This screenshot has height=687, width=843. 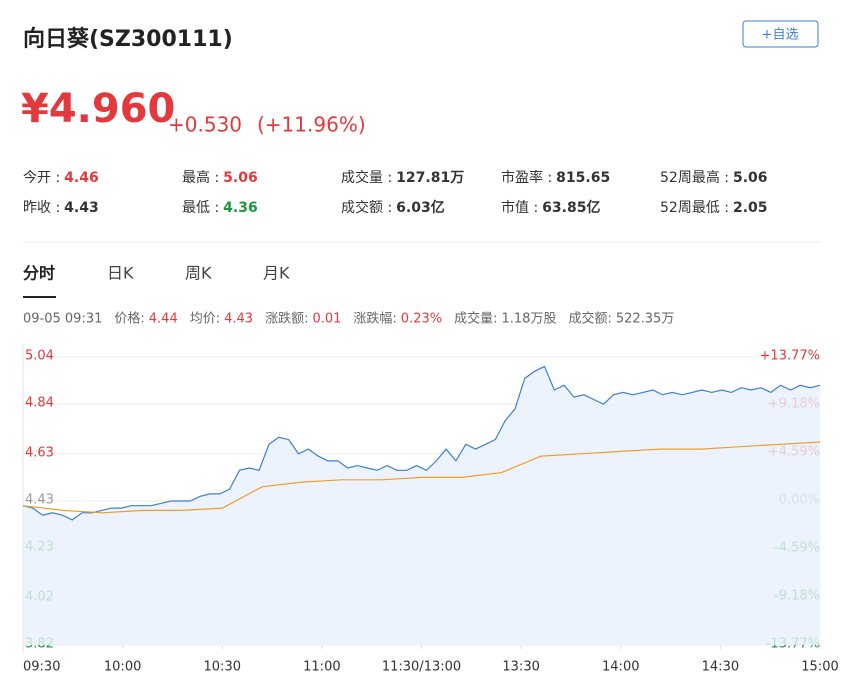 What do you see at coordinates (311, 125) in the screenshot?
I see `price-change-percent: (+11.96%)` at bounding box center [311, 125].